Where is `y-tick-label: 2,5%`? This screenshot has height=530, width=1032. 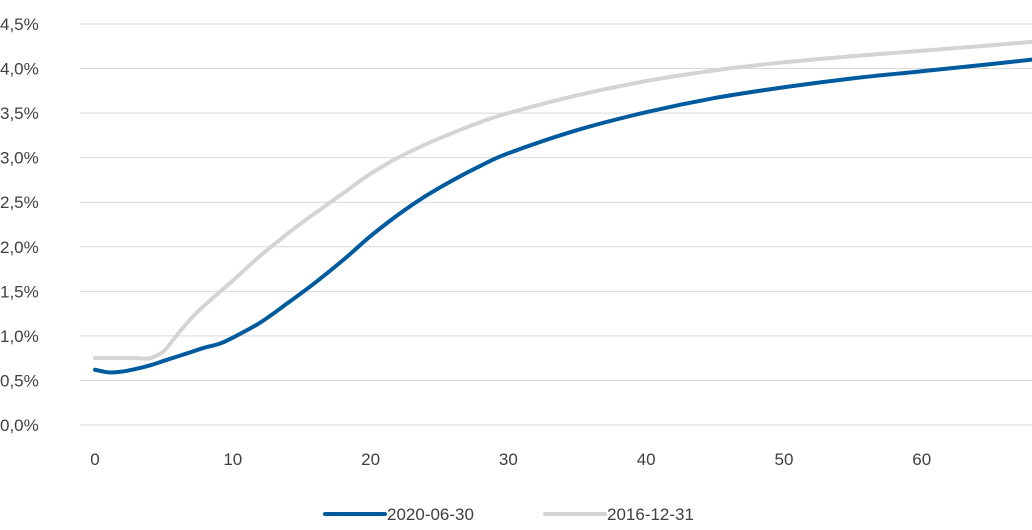 y-tick-label: 2,5% is located at coordinates (19, 202).